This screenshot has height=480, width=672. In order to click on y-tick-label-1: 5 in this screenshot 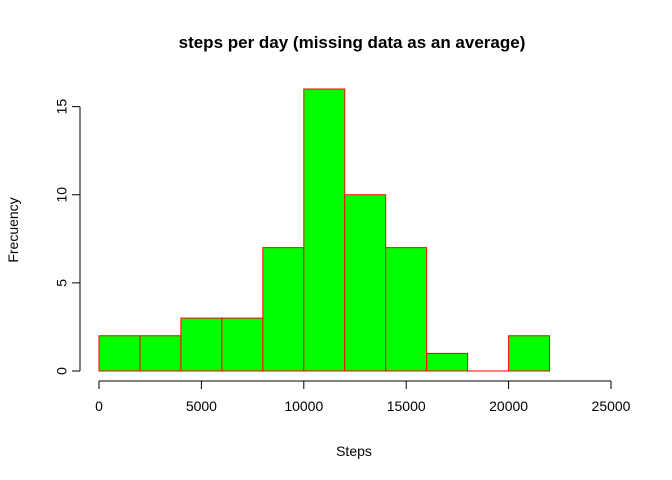, I will do `click(62, 283)`.